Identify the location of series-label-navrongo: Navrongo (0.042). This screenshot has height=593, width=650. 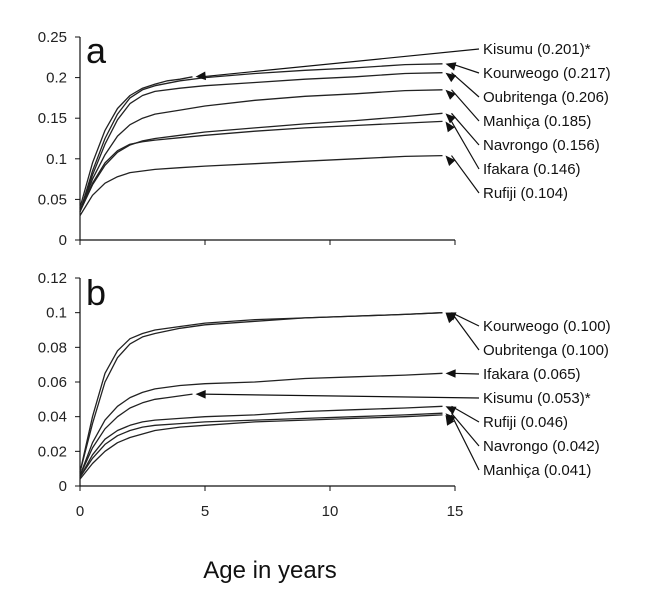
(541, 446).